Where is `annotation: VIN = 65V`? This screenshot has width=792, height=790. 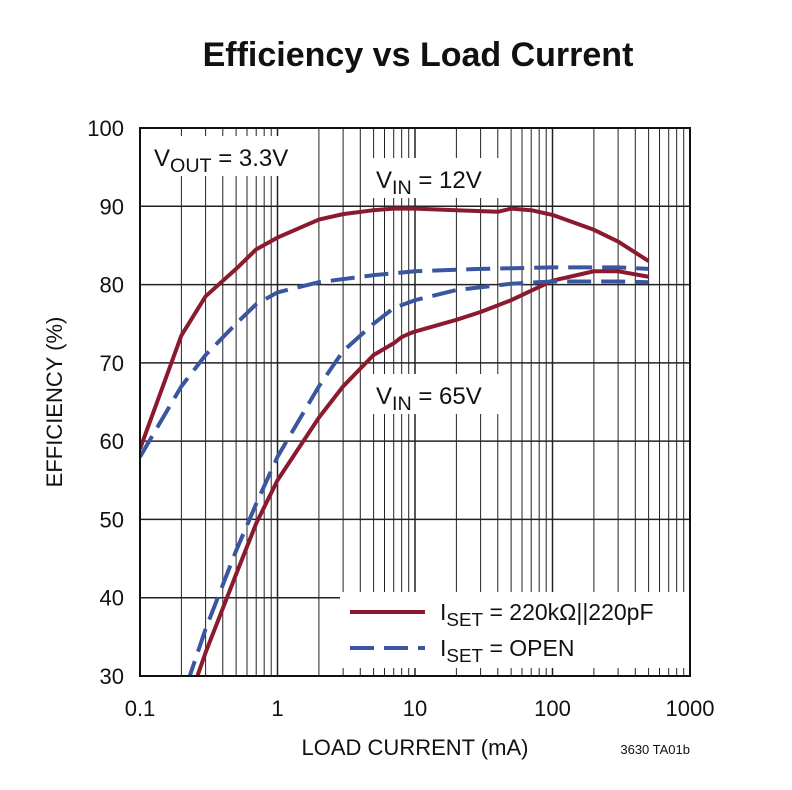
annotation: VIN = 65V is located at coordinates (429, 399).